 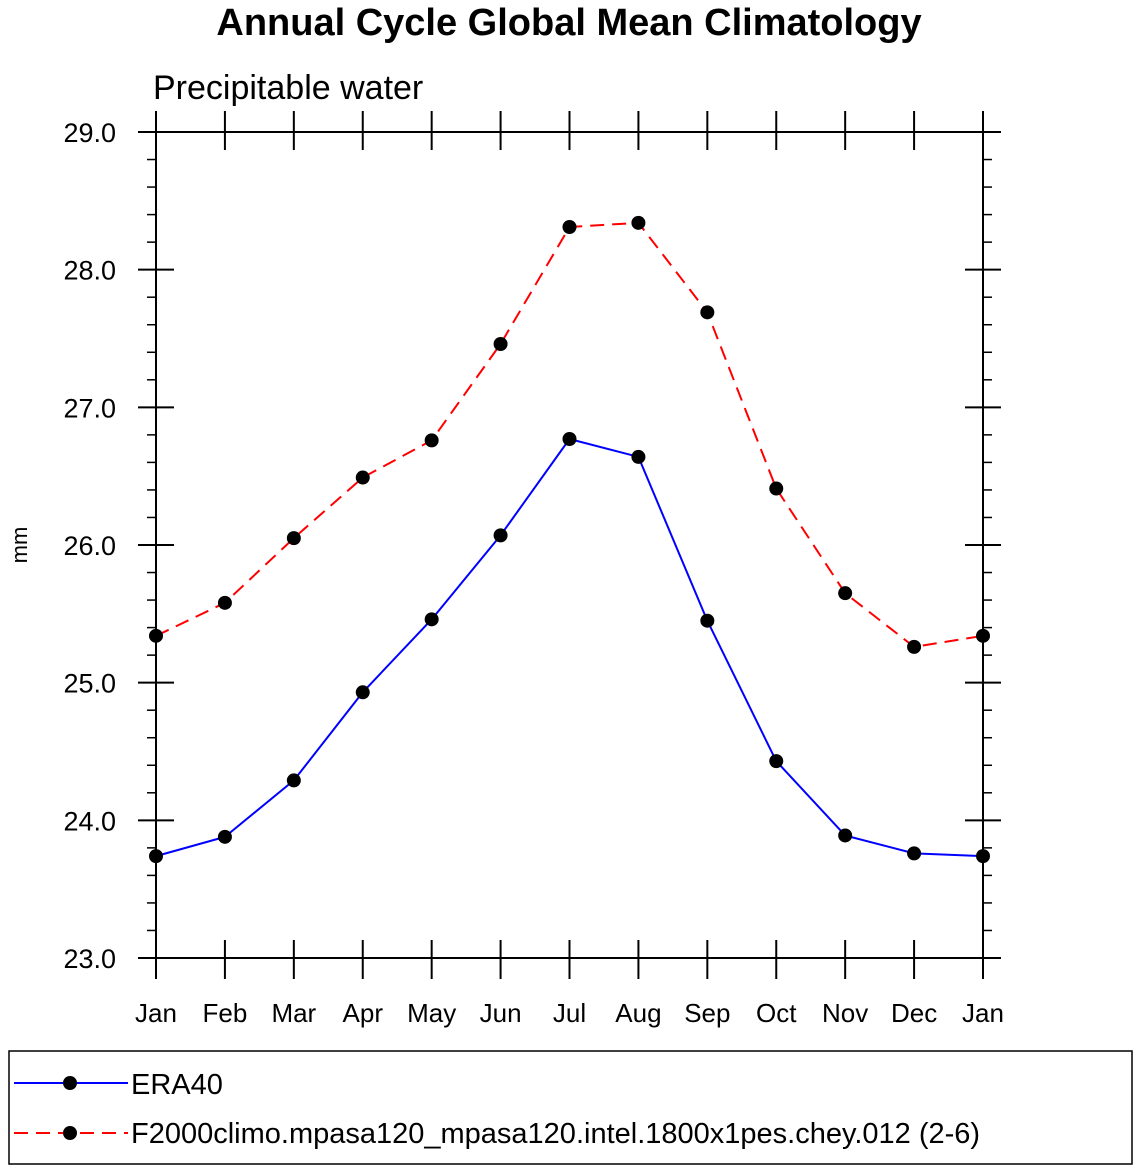 I want to click on x-tick-label: Aug, so click(x=638, y=1013).